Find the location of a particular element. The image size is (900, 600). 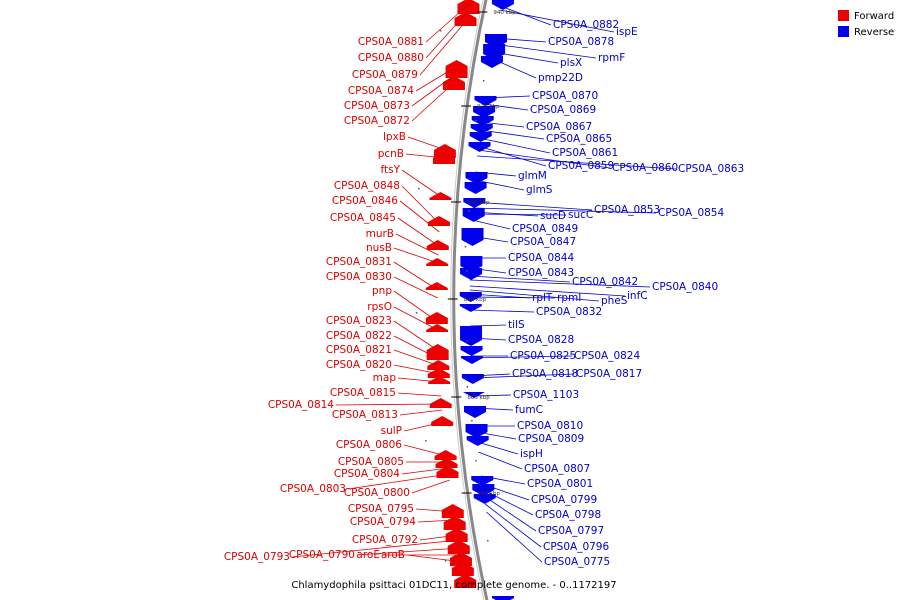

reverse-gene-label: CPS0A_0842 is located at coordinates (605, 282).